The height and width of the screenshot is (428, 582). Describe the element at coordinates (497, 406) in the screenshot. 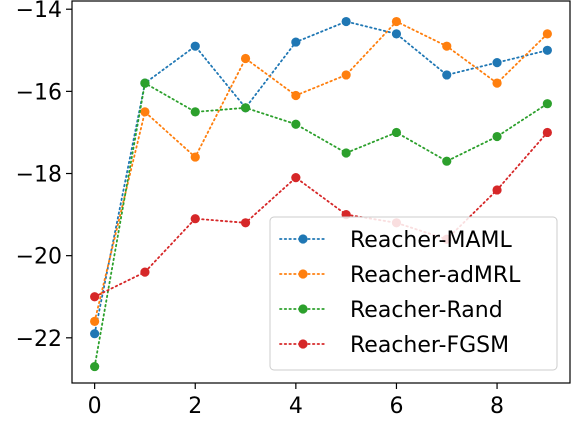

I see `x-tick-label: 8` at that location.